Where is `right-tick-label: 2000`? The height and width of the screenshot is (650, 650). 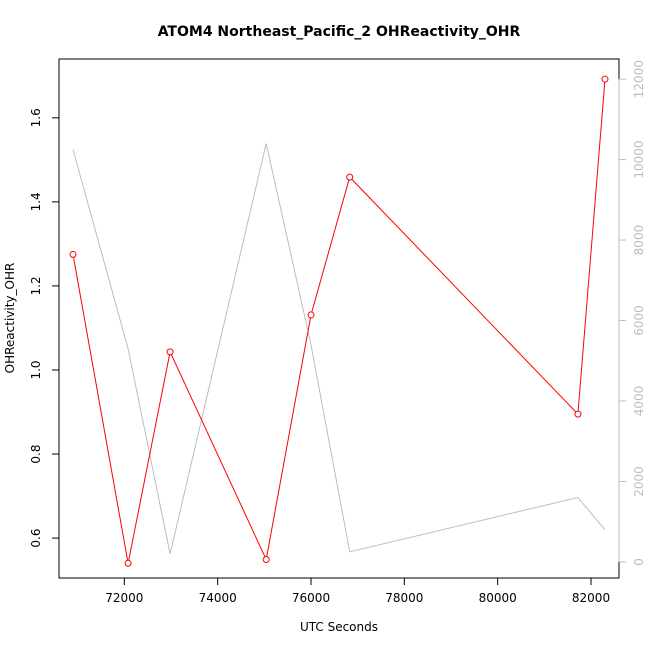
right-tick-label: 2000 is located at coordinates (639, 481).